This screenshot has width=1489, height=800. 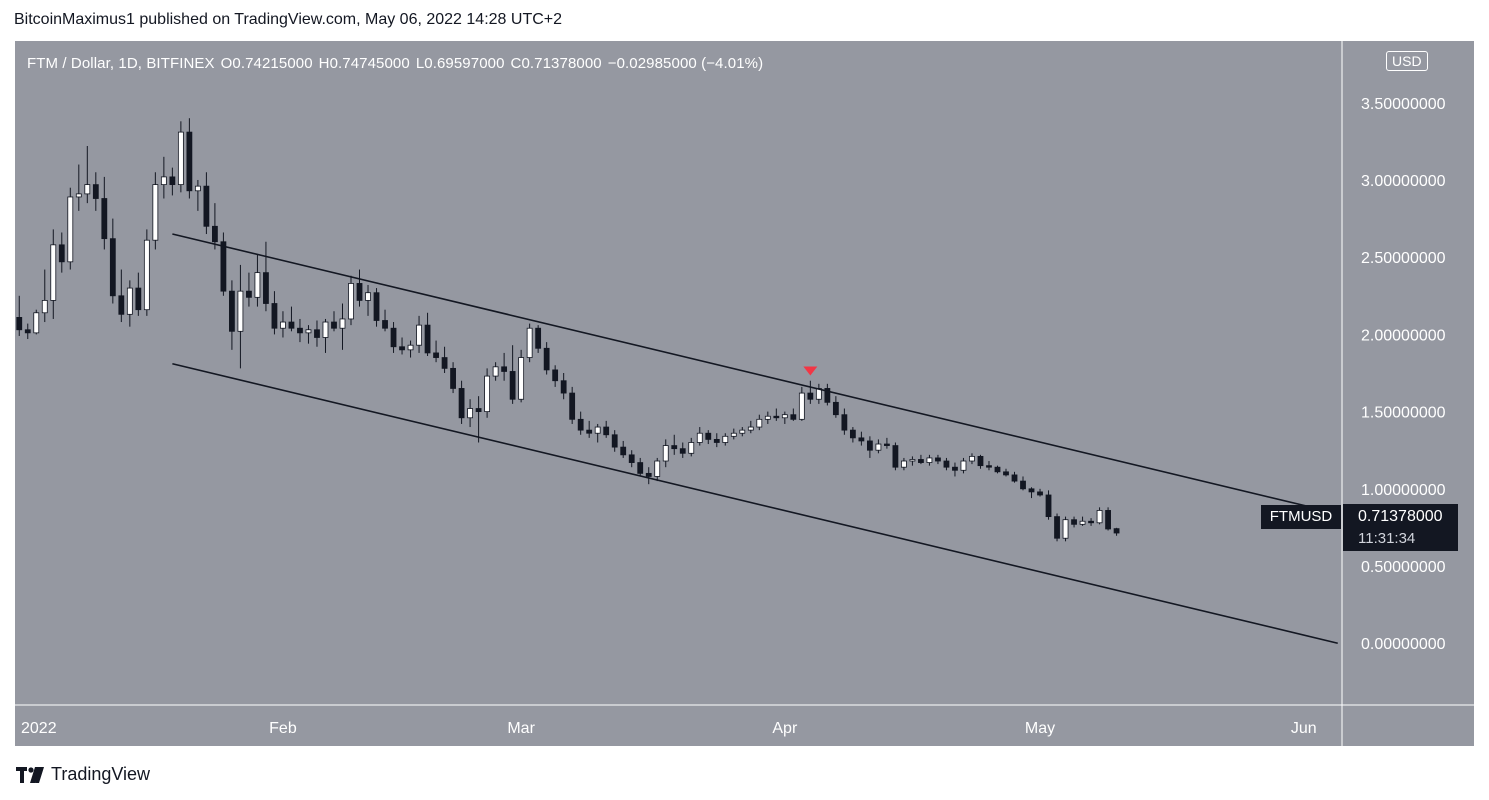 What do you see at coordinates (1403, 567) in the screenshot?
I see `price-tick-label: 0.50000000` at bounding box center [1403, 567].